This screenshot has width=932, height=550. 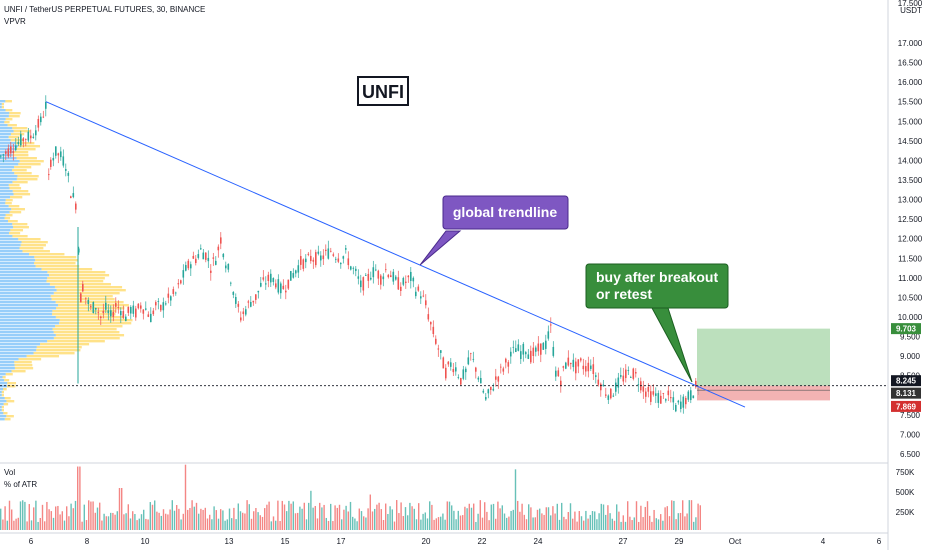 I want to click on callout-global-trendline: global trendline, so click(x=494, y=230).